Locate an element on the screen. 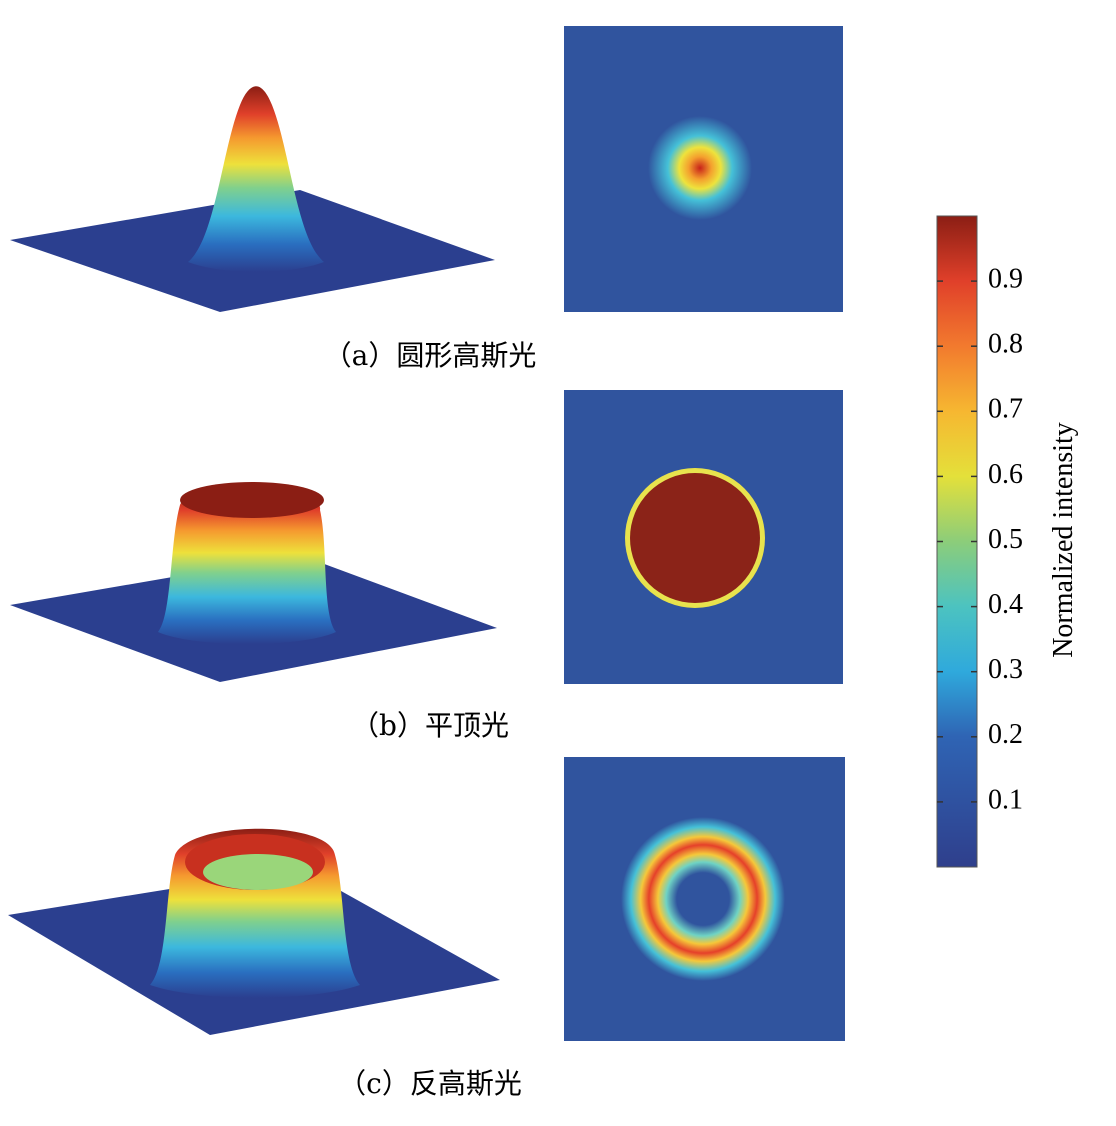 This screenshot has width=1116, height=1126. colorbar is located at coordinates (957, 541).